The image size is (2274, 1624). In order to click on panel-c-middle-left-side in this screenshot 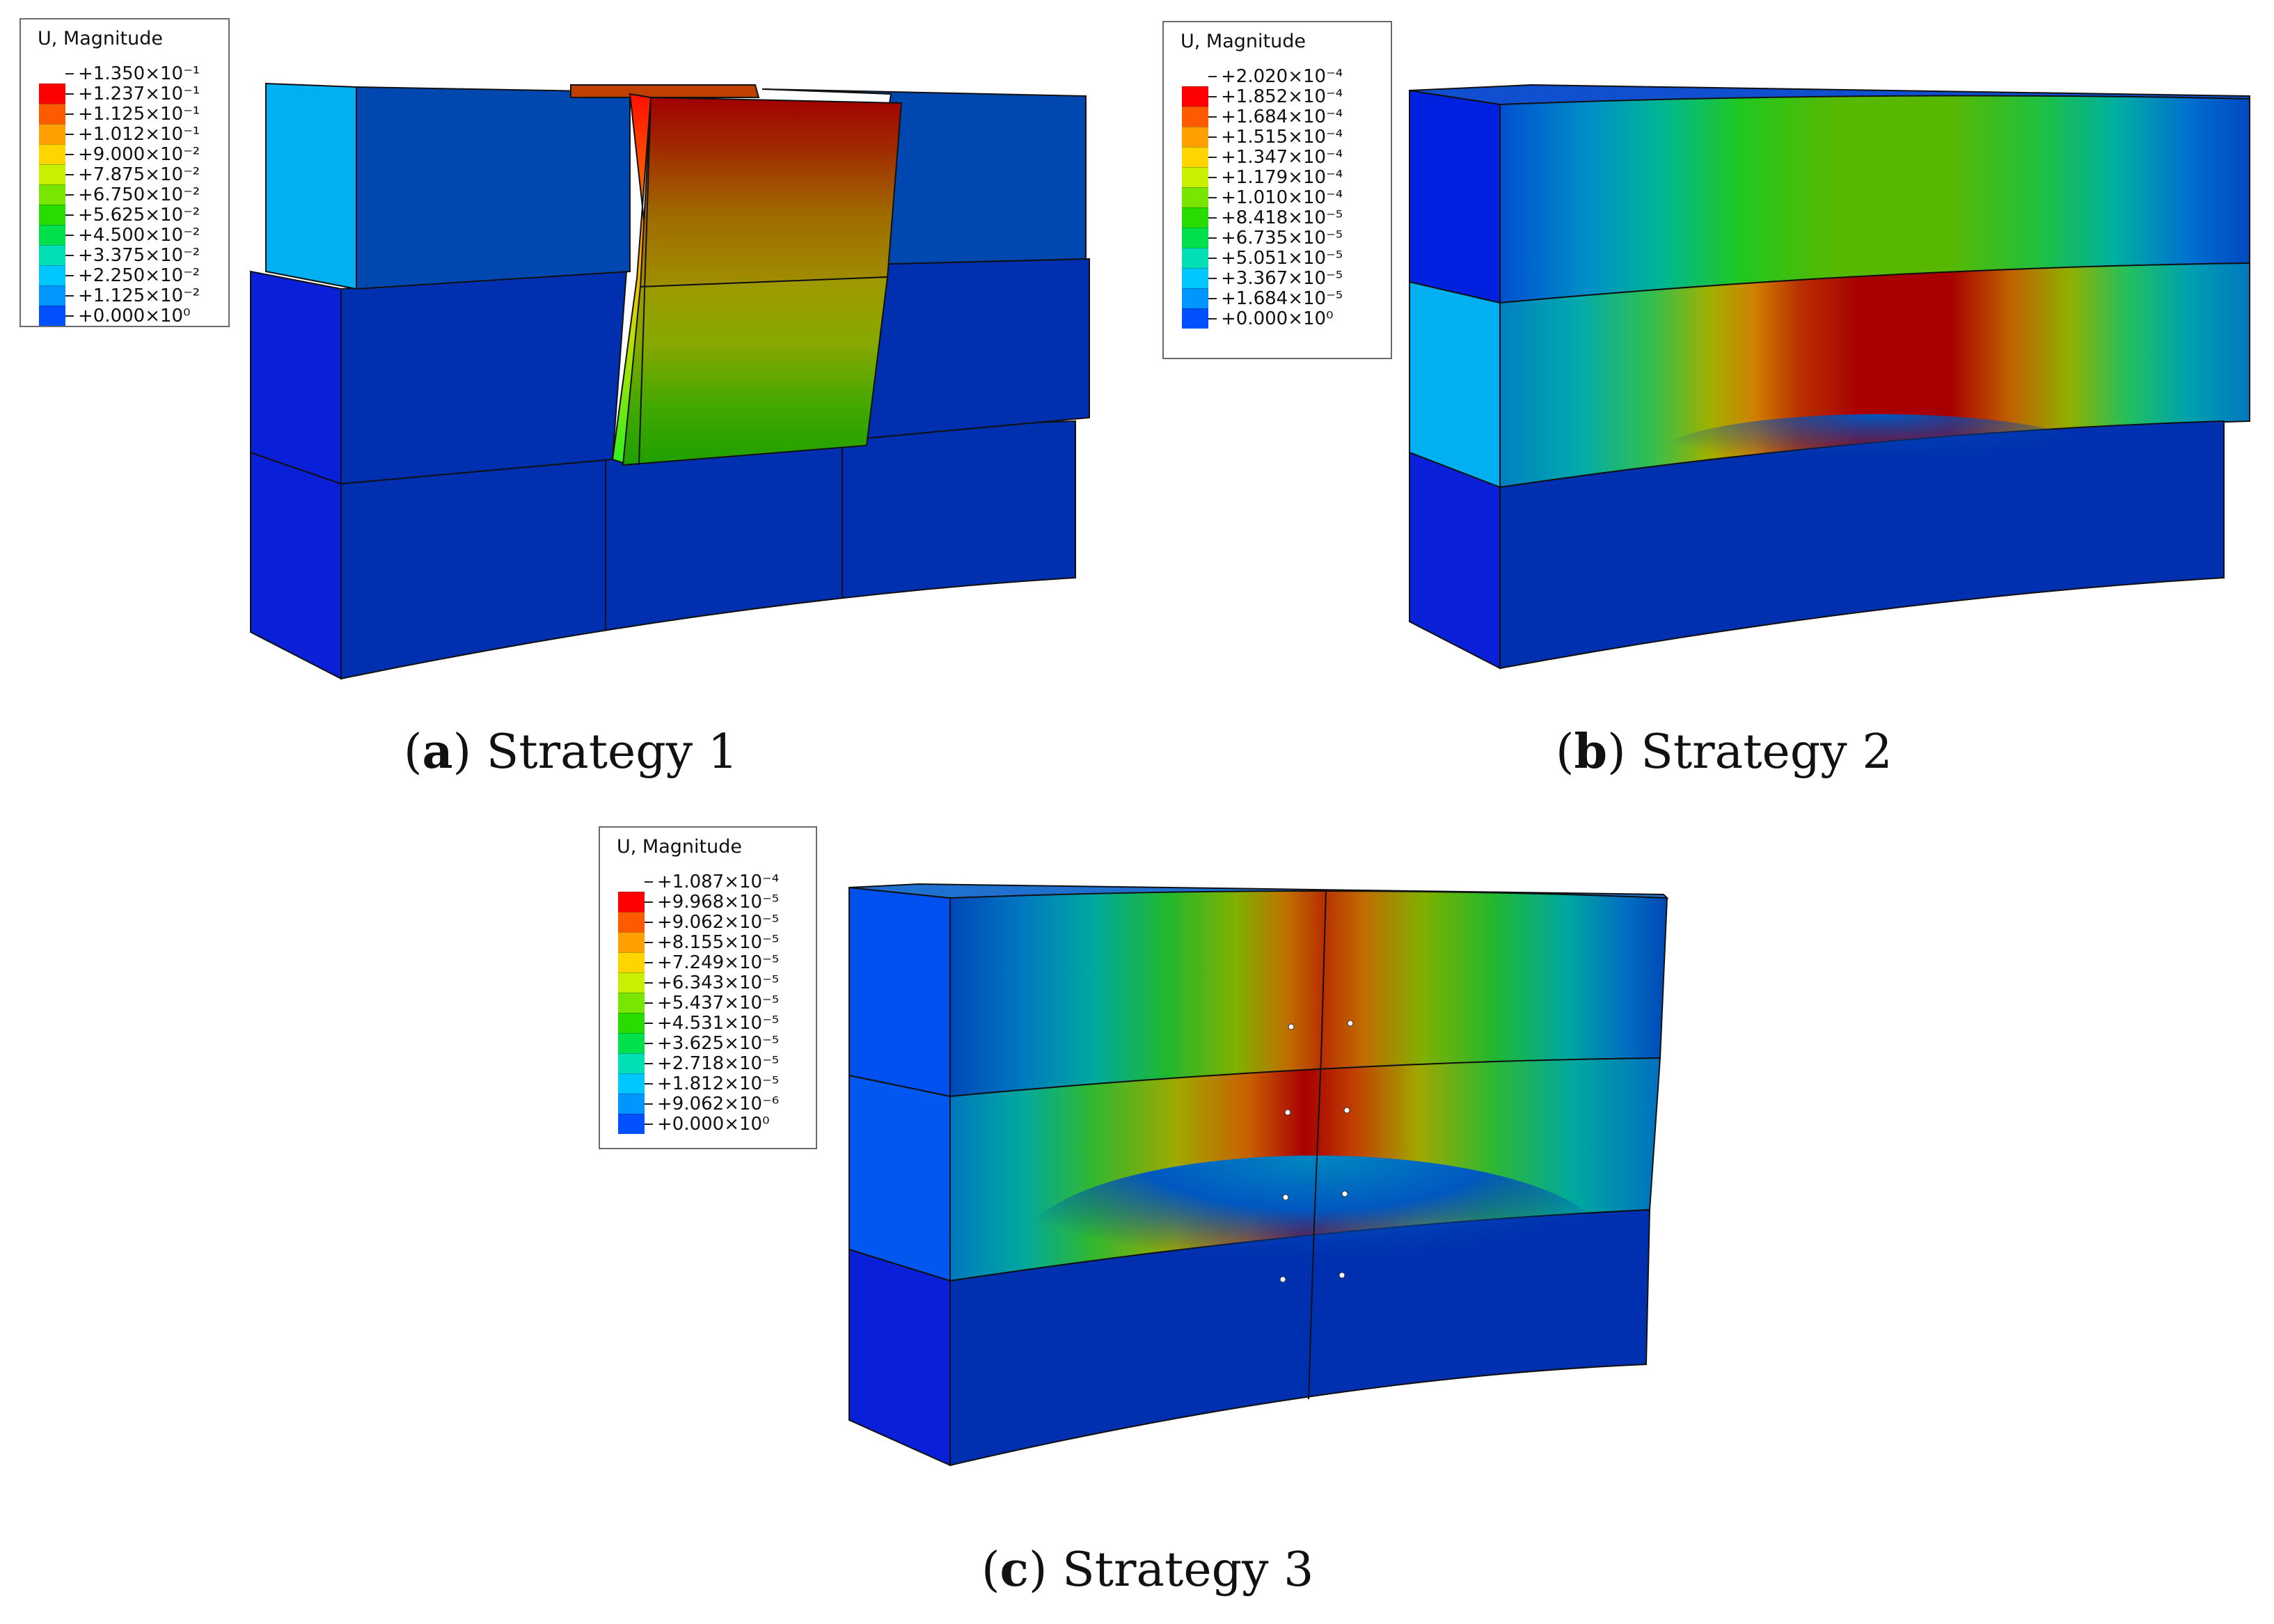, I will do `click(899, 1178)`.